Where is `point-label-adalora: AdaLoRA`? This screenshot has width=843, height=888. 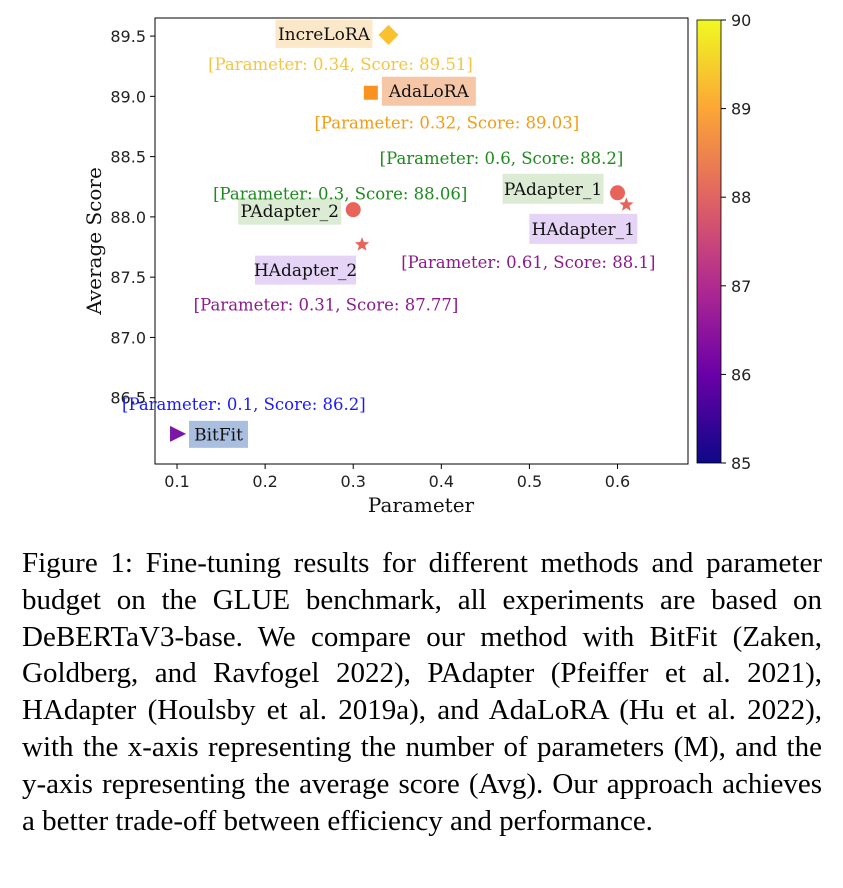 point-label-adalora: AdaLoRA is located at coordinates (429, 92).